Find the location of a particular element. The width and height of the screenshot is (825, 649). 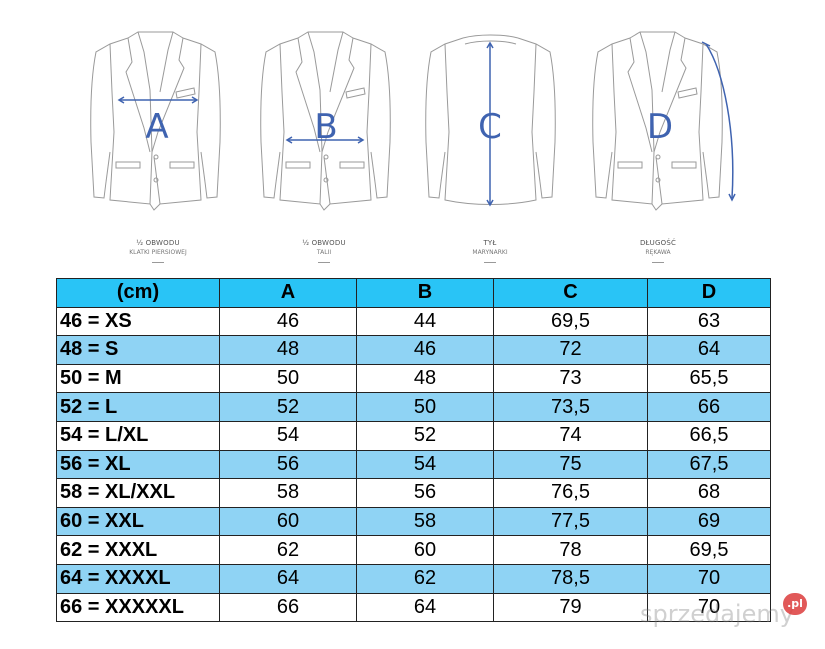

jacket-b-illustration is located at coordinates (325, 121).